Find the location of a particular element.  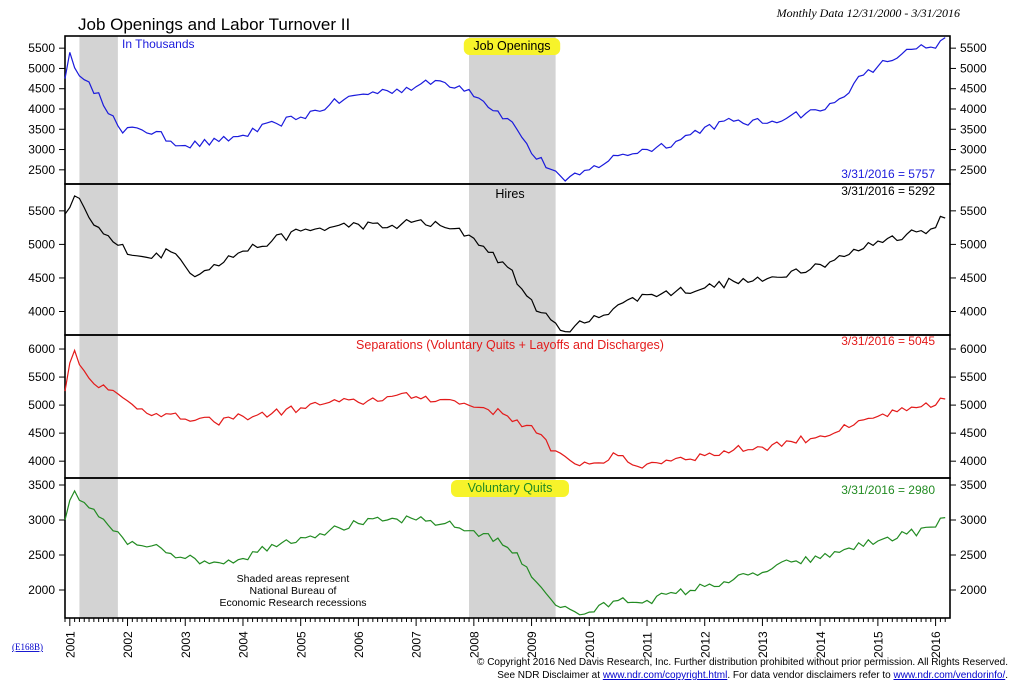

y-tick-label-right: 6000 is located at coordinates (973, 349).